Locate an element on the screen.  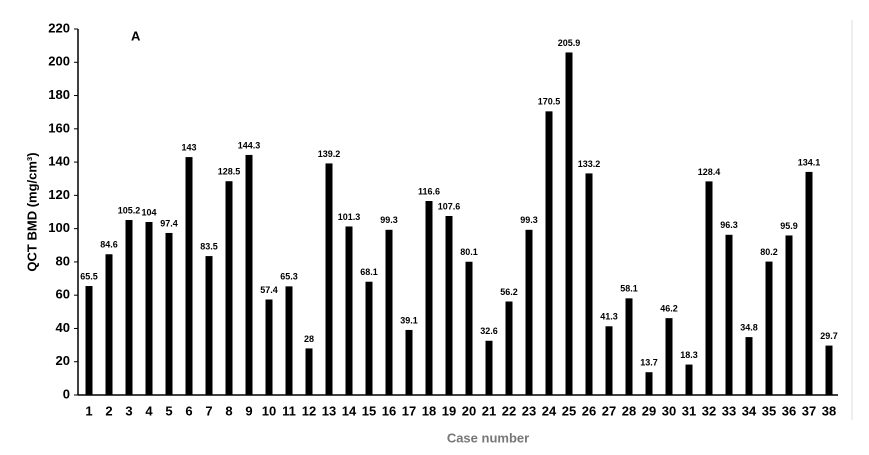
data-label: 96.3 is located at coordinates (729, 225).